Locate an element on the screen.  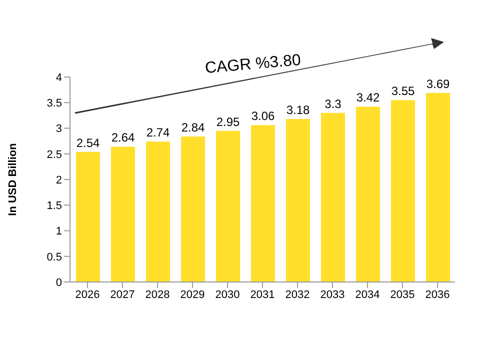
x-tick-label: 2026 is located at coordinates (87, 294).